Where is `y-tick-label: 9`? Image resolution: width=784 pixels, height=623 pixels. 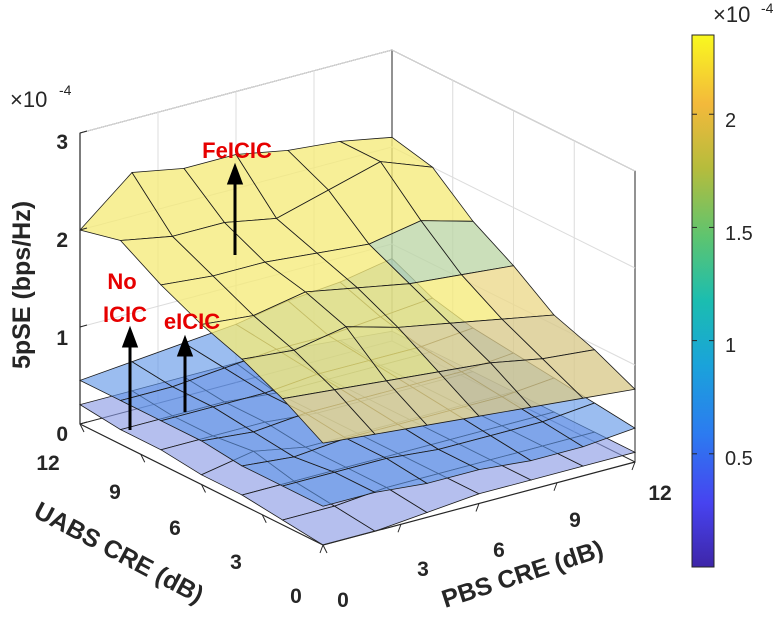 y-tick-label: 9 is located at coordinates (115, 492).